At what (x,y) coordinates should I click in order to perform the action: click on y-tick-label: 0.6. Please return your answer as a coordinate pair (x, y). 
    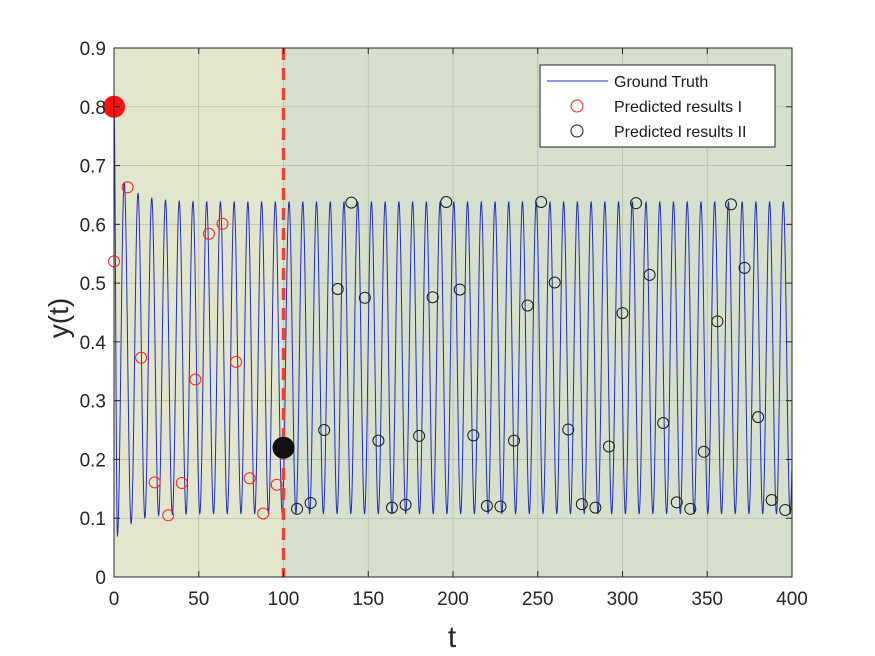
    Looking at the image, I should click on (93, 225).